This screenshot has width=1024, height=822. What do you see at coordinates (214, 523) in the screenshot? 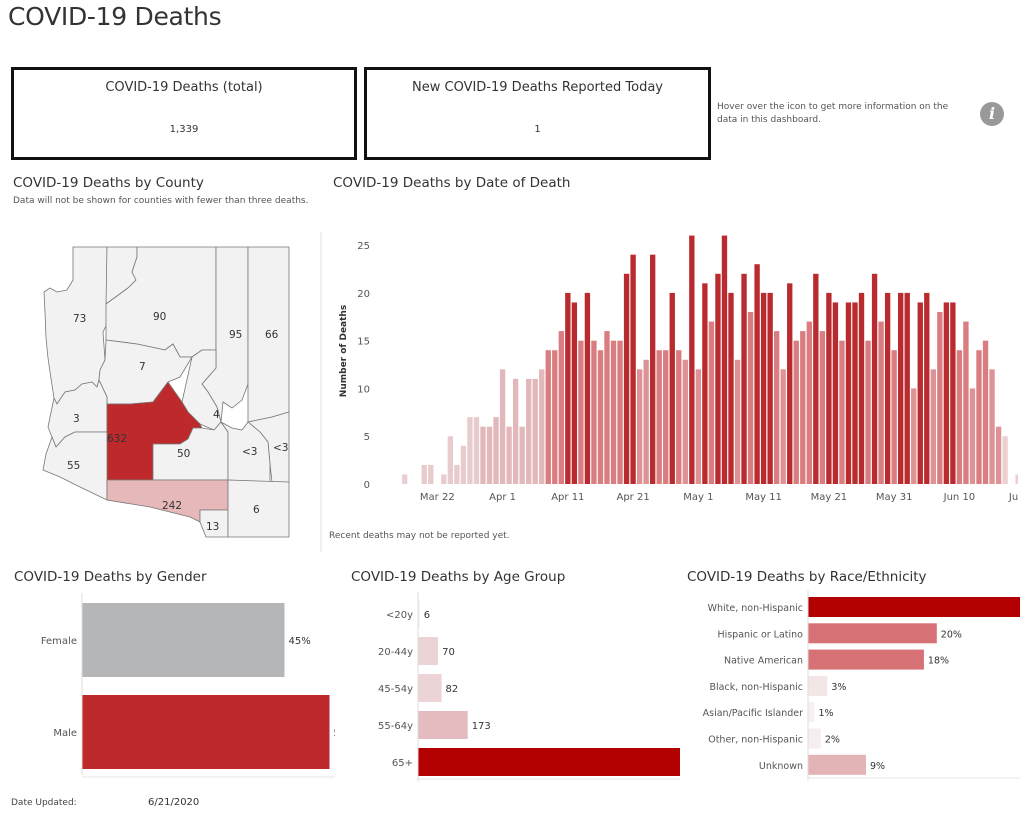
I see `county-santa-cruz` at bounding box center [214, 523].